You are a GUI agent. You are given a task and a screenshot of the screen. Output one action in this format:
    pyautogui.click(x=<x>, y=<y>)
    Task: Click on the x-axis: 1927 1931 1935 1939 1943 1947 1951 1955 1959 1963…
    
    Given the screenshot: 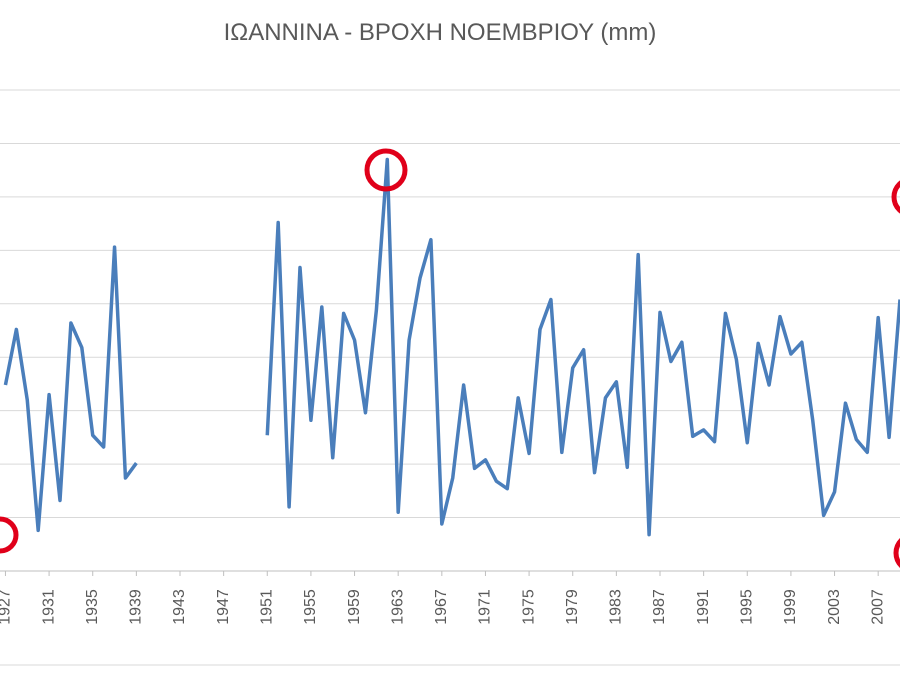 What is the action you would take?
    pyautogui.click(x=443, y=607)
    